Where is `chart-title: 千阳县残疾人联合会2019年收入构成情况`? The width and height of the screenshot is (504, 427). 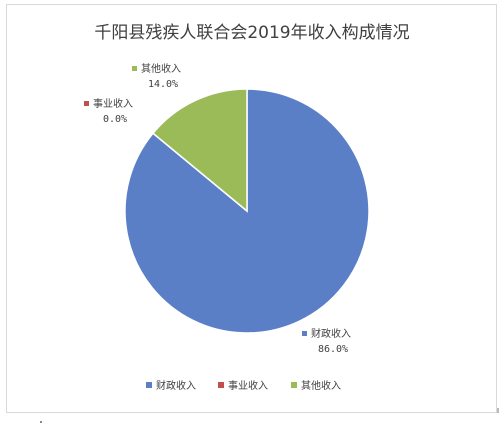 chart-title: 千阳县残疾人联合会2019年收入构成情况 is located at coordinates (251, 33).